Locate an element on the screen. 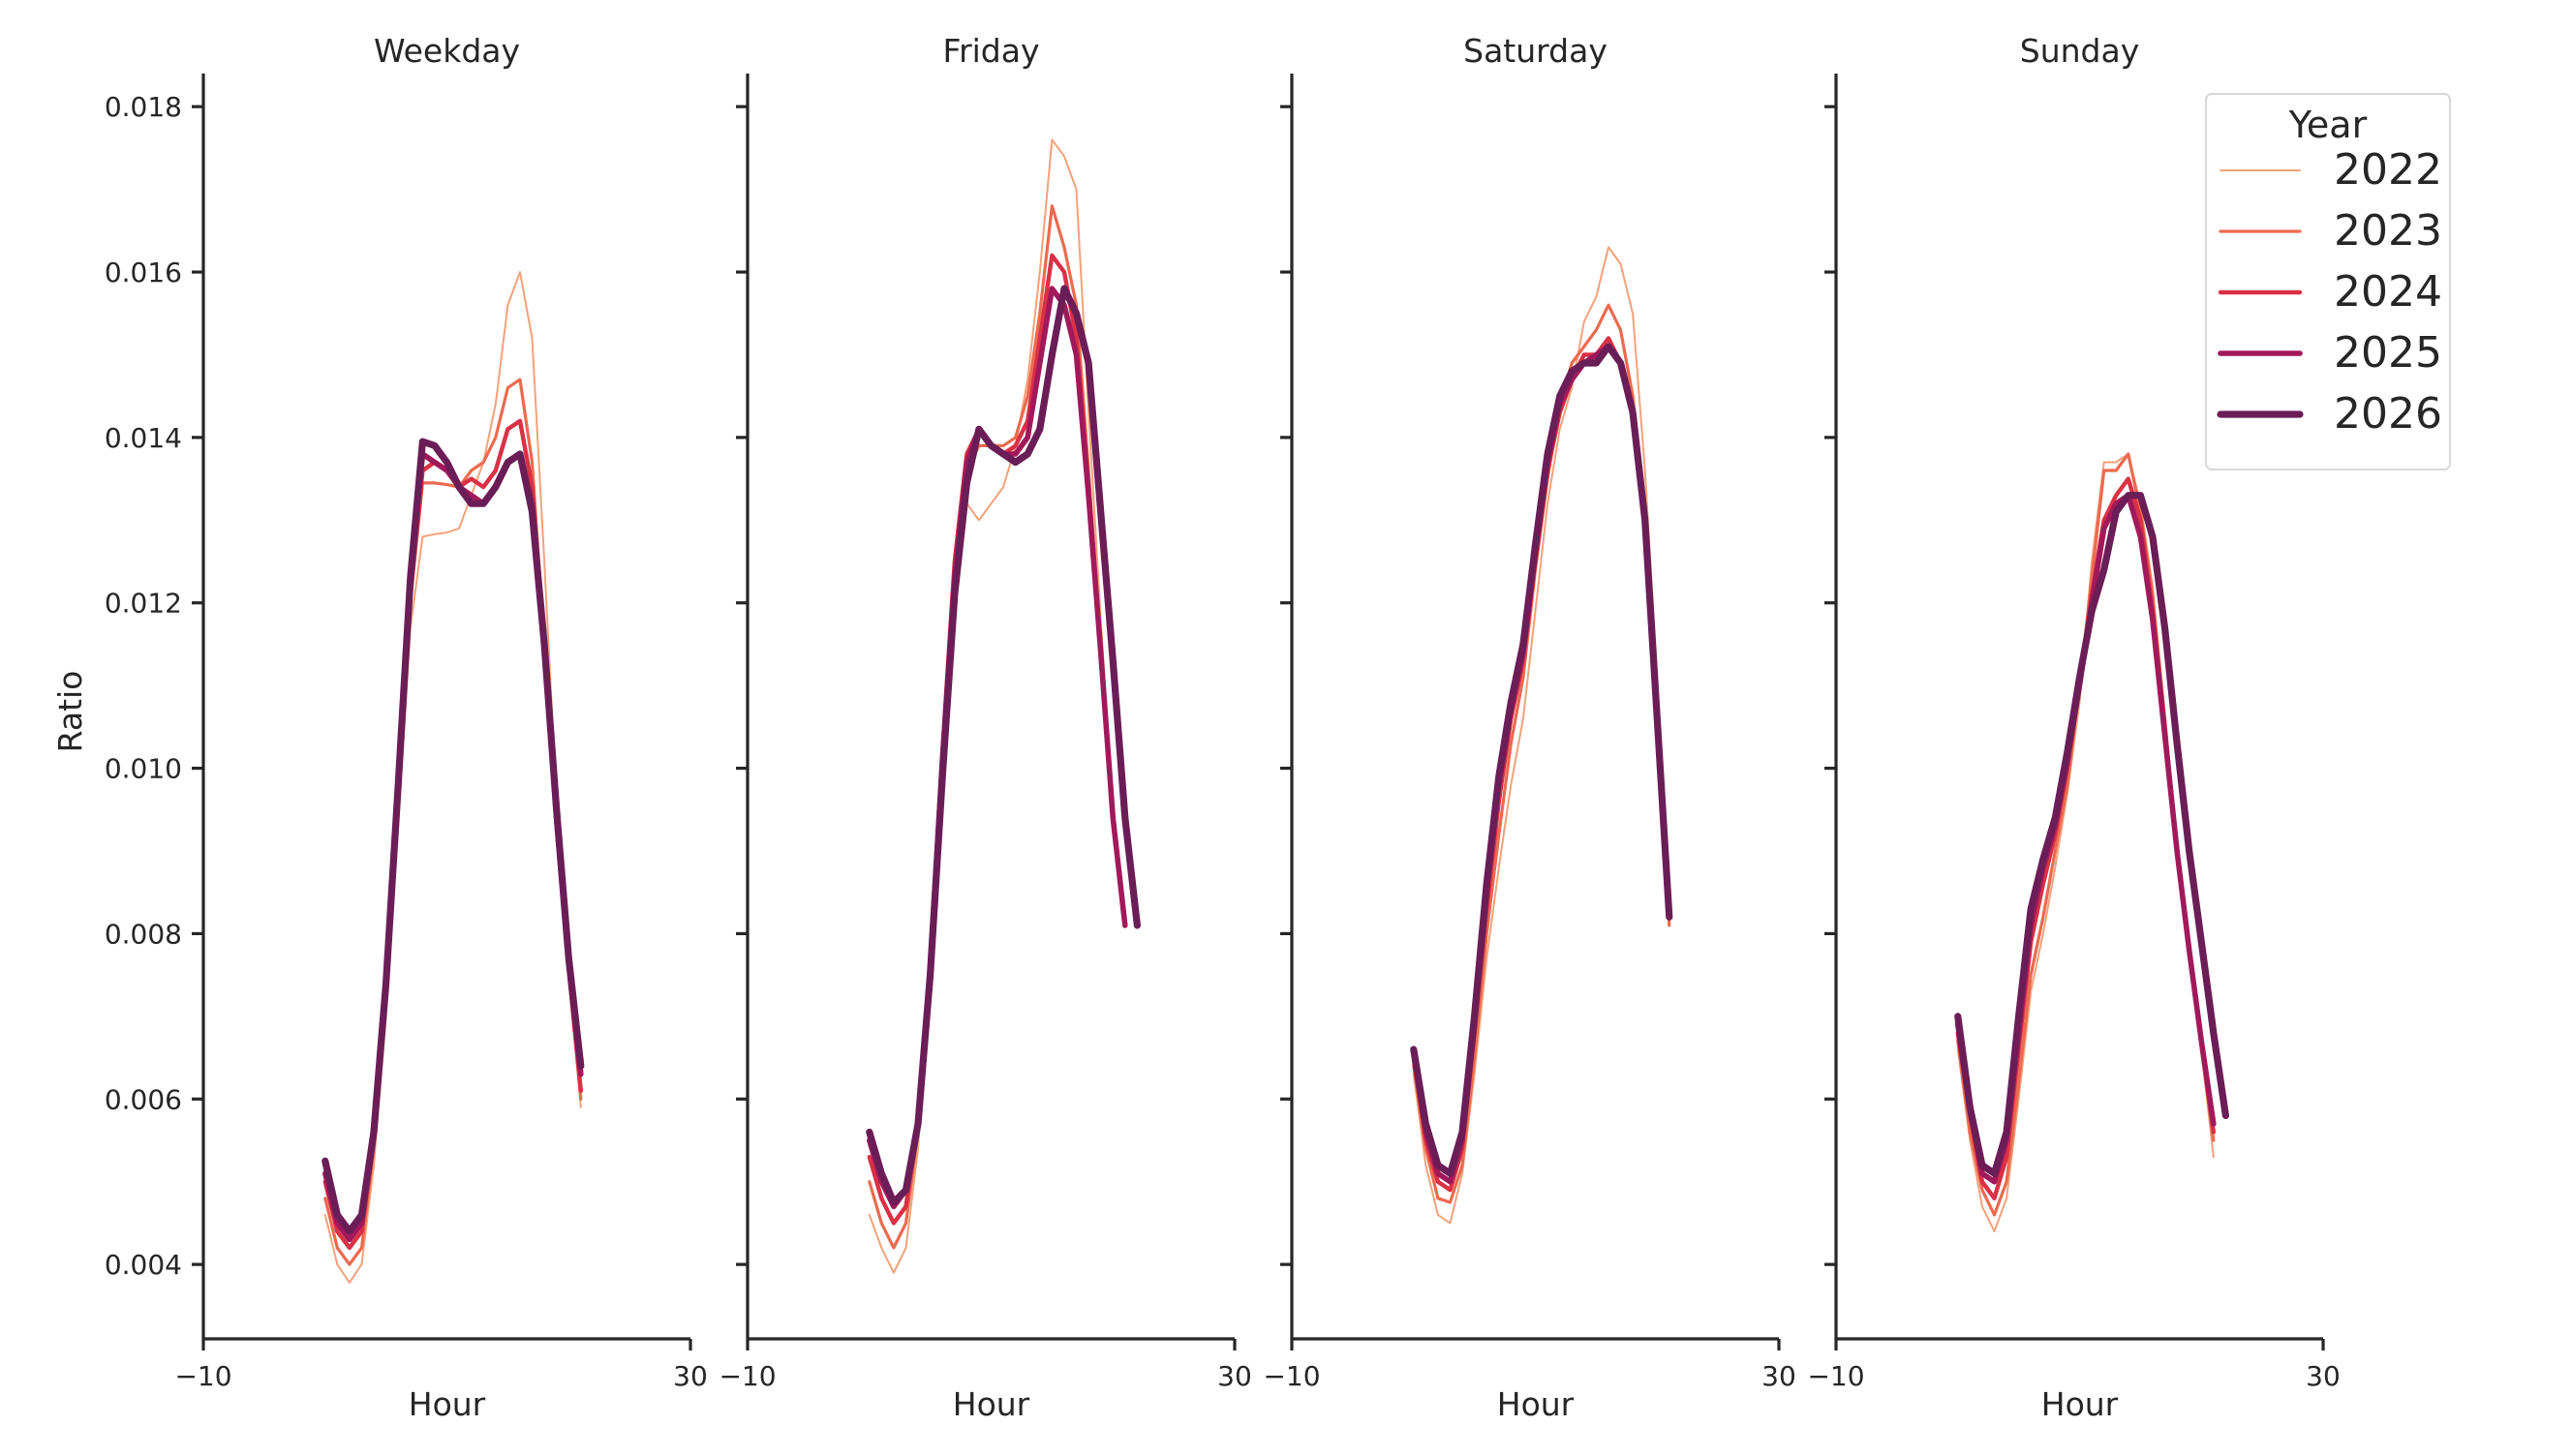 The width and height of the screenshot is (2572, 1456). y-tick-label: 0.006 is located at coordinates (143, 1099).